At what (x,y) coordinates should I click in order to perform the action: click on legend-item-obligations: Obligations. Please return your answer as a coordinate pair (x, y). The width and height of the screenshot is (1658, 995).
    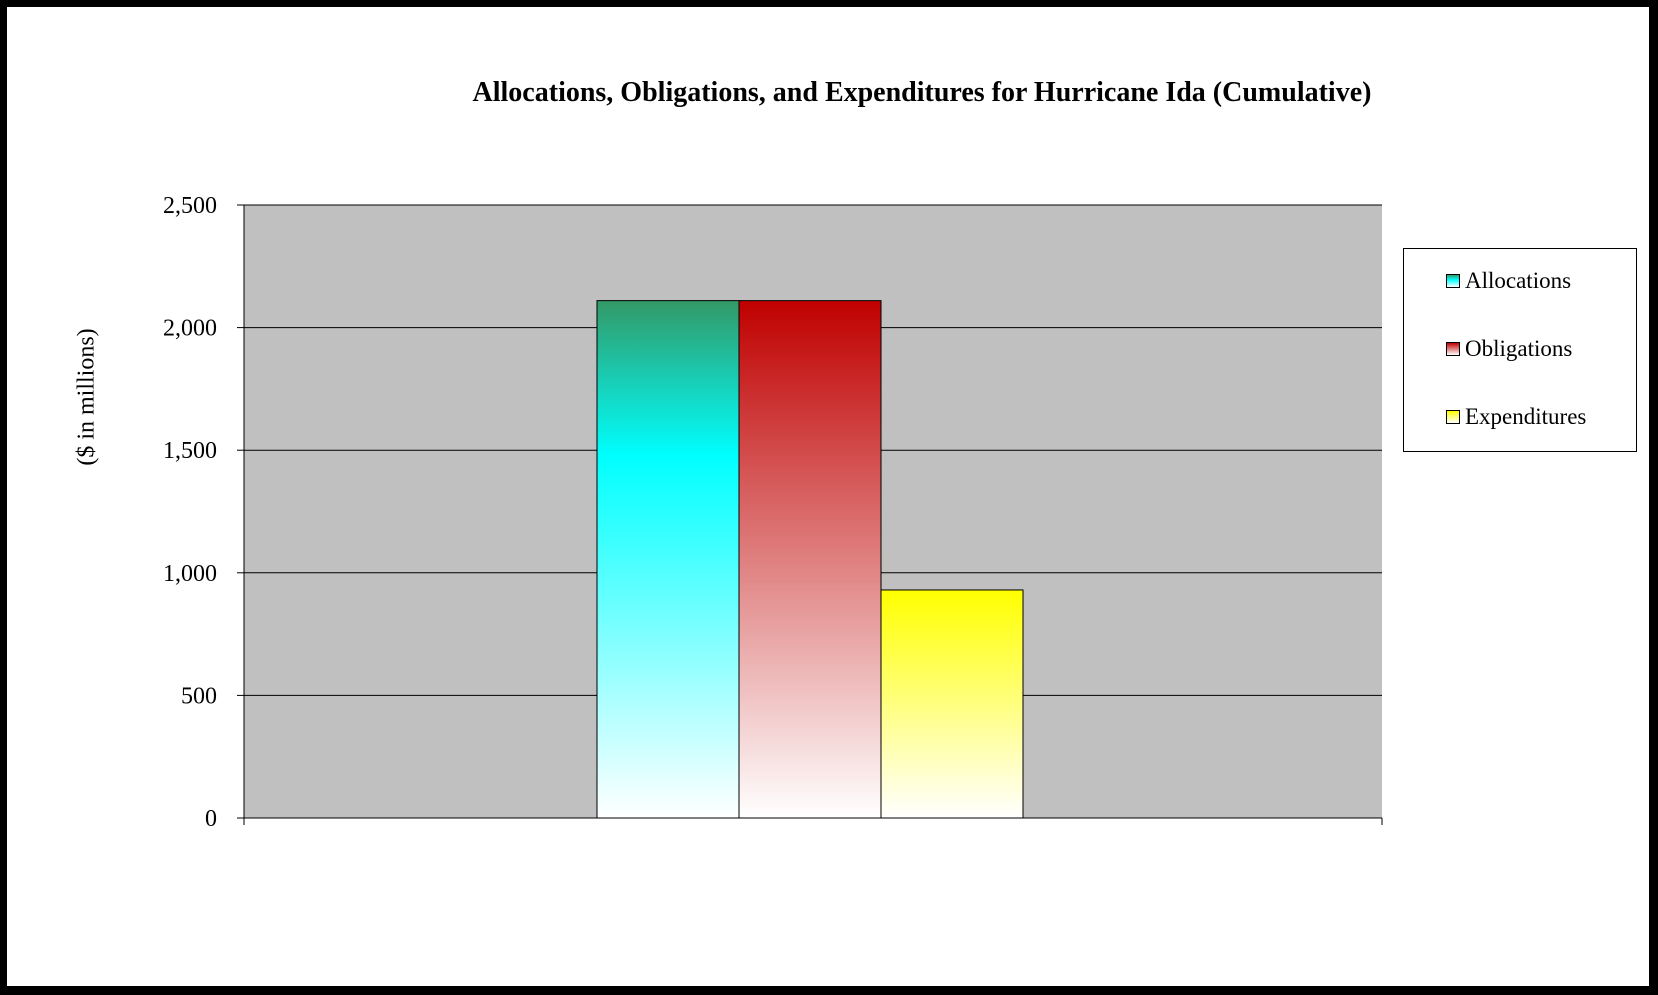
    Looking at the image, I should click on (1509, 349).